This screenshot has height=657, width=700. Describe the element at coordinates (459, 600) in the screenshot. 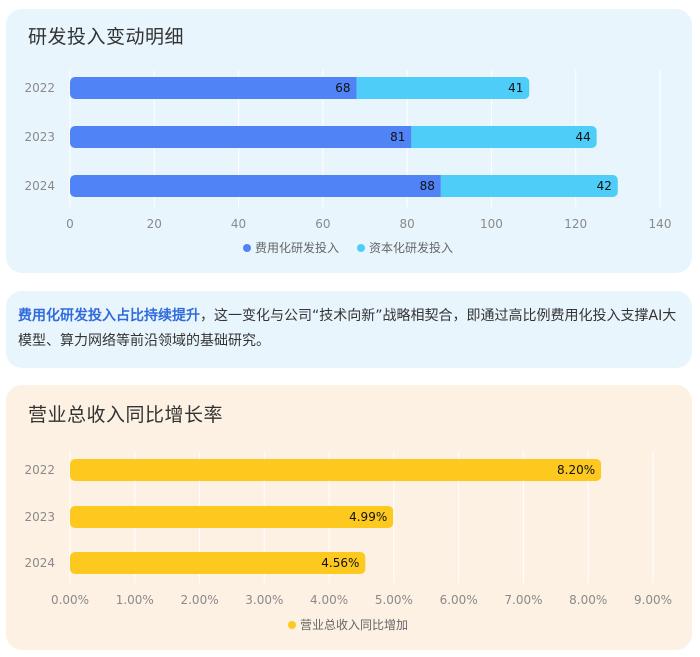

I see `x-tick-label: 6.00%` at that location.